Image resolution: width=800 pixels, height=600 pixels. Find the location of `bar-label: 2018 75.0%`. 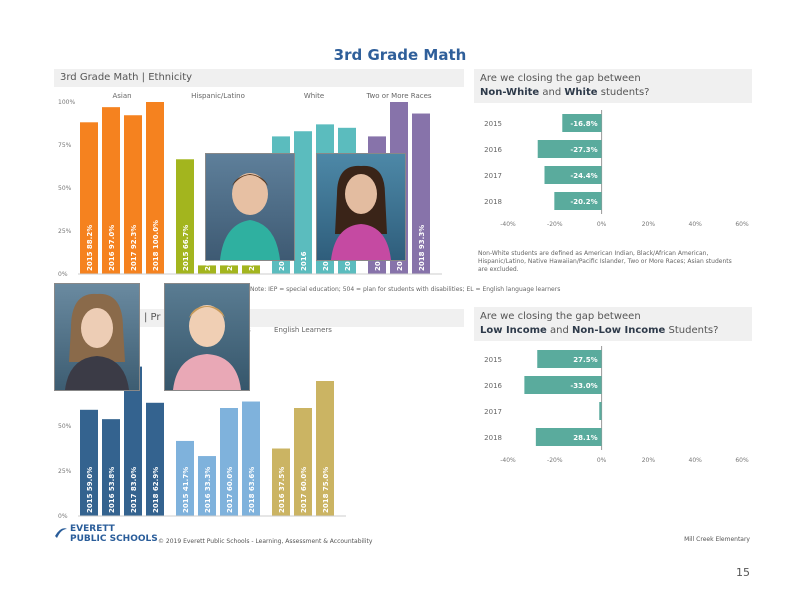

bar-label: 2018 75.0% is located at coordinates (326, 490).